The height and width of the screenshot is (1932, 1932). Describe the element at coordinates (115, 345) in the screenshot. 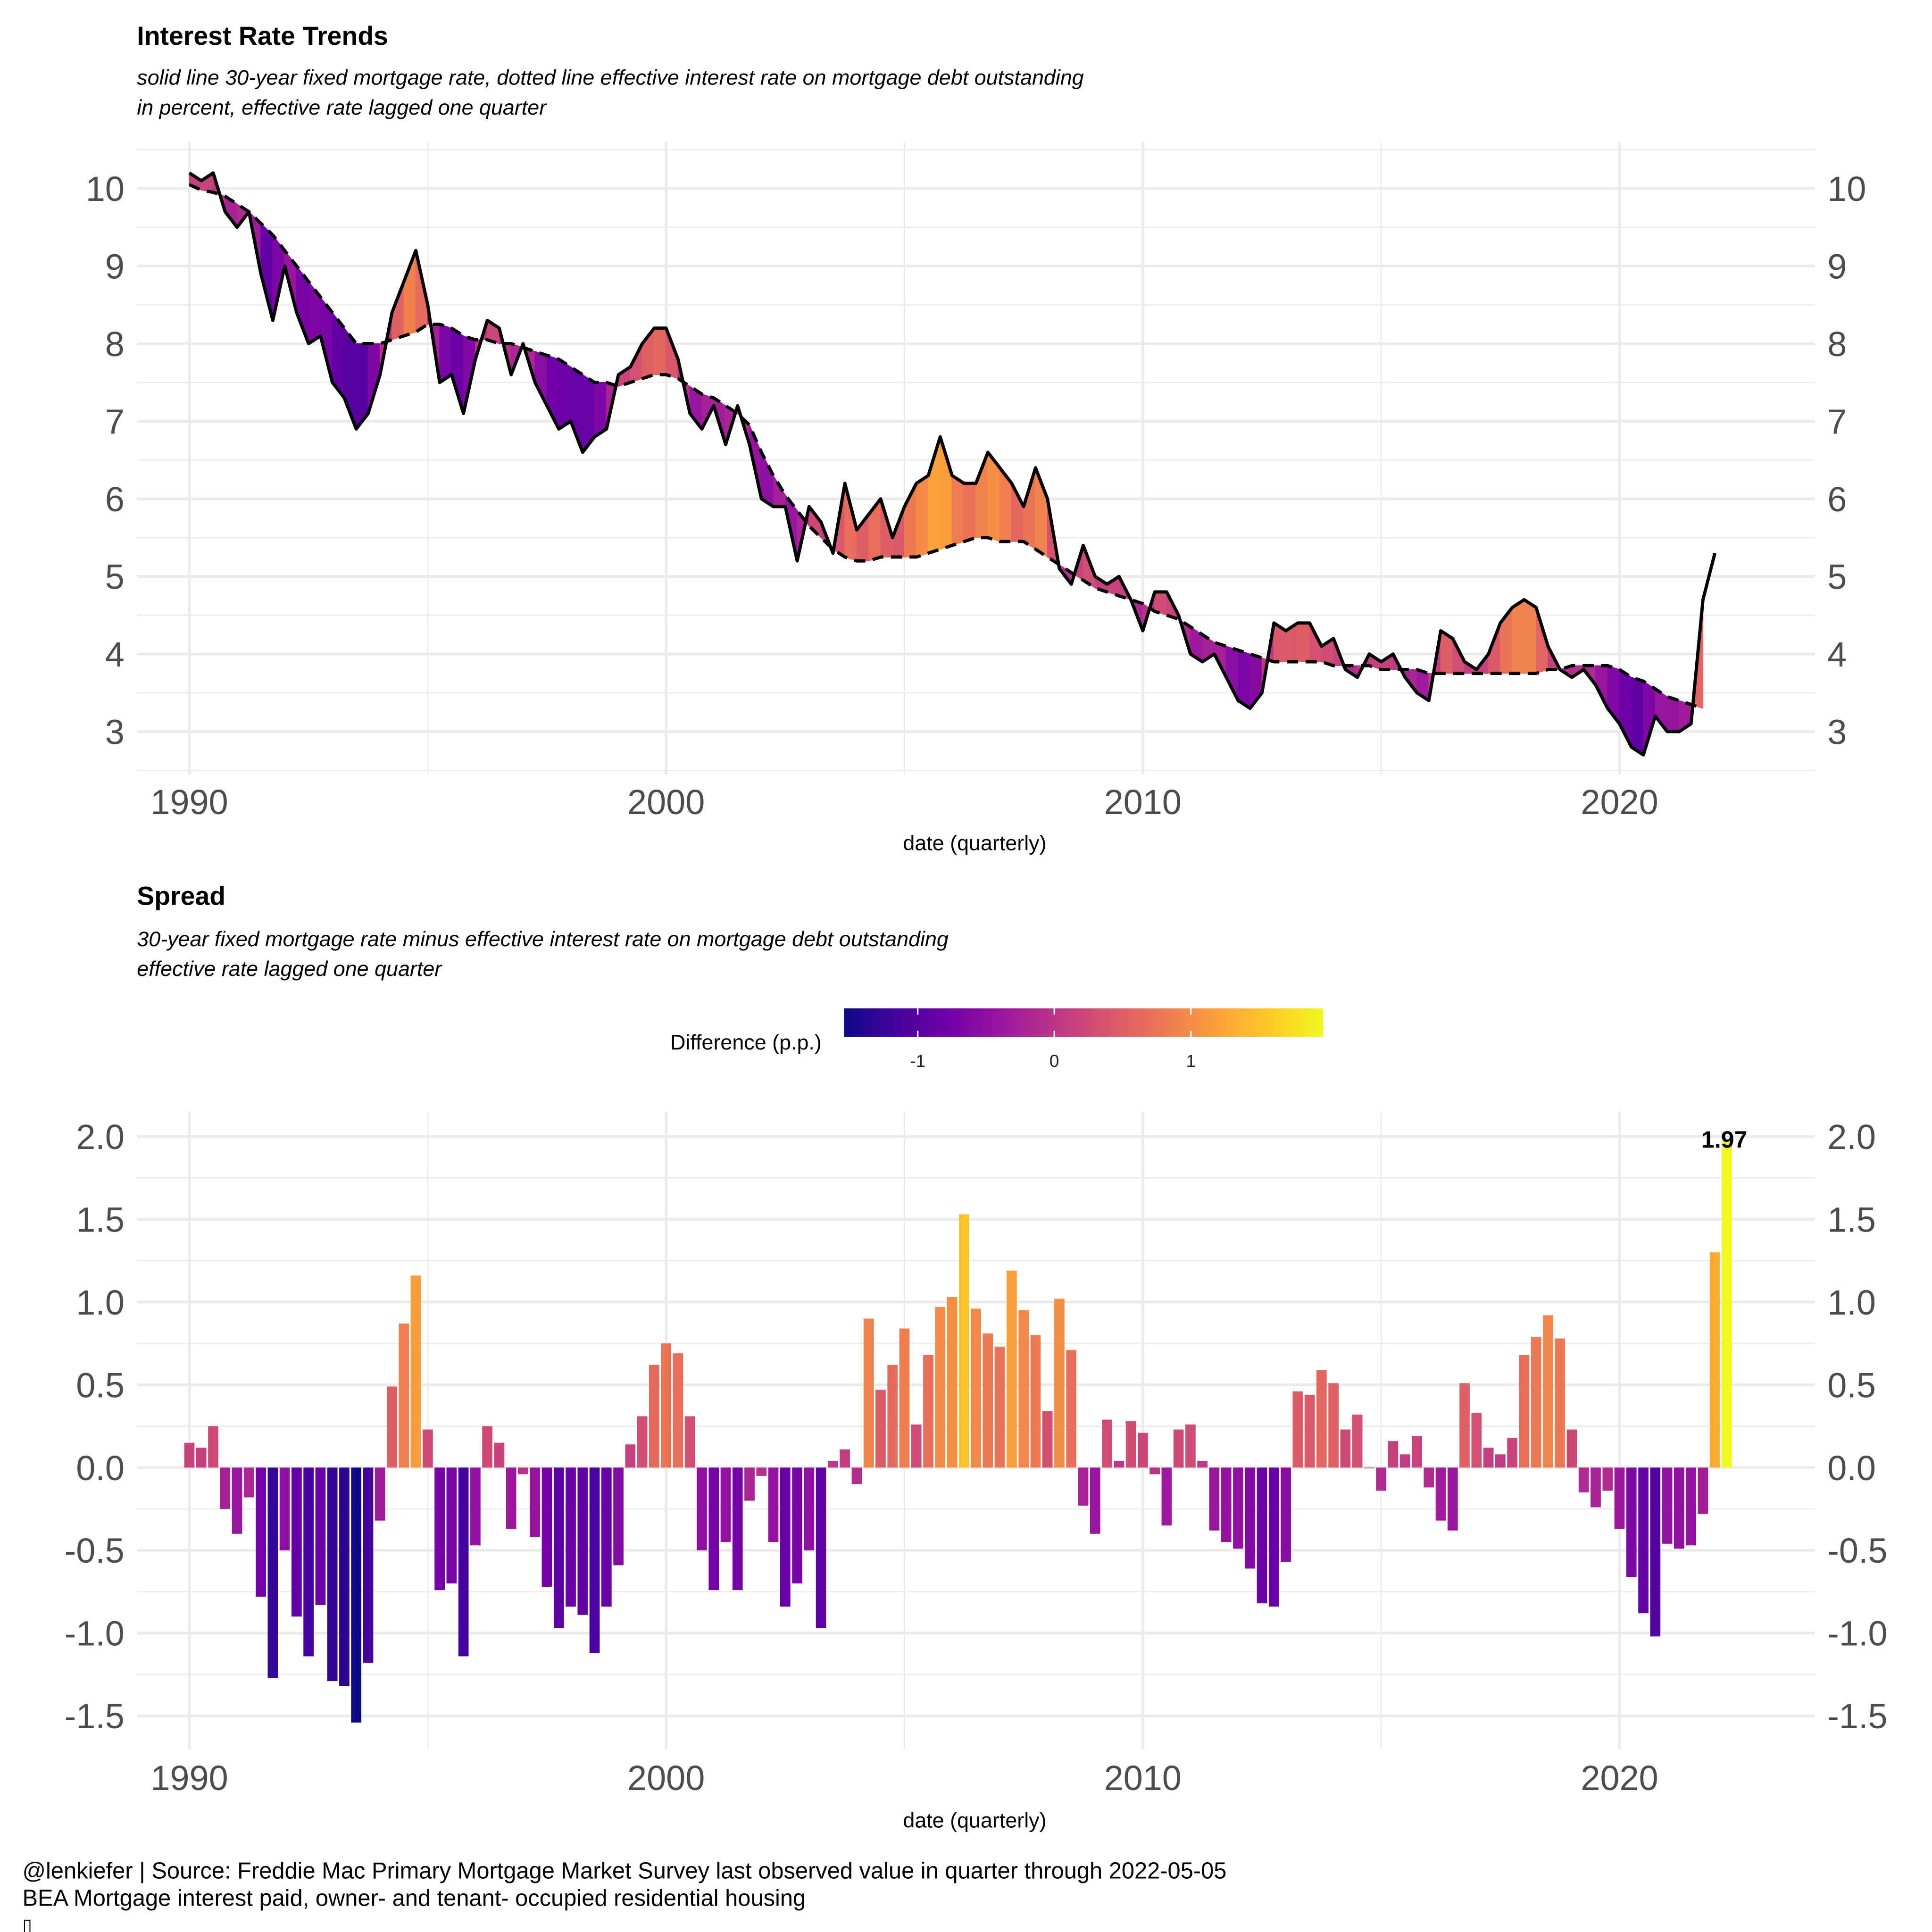

I see `top-y-tick-label-left: 8` at that location.